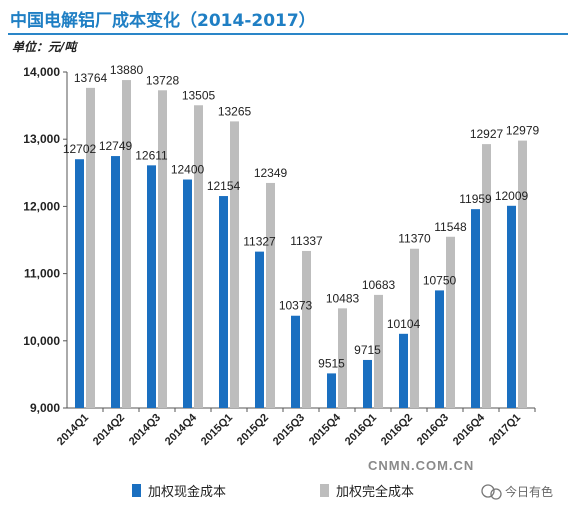  What do you see at coordinates (145, 430) in the screenshot?
I see `x-tick-label: 2014Q3` at bounding box center [145, 430].